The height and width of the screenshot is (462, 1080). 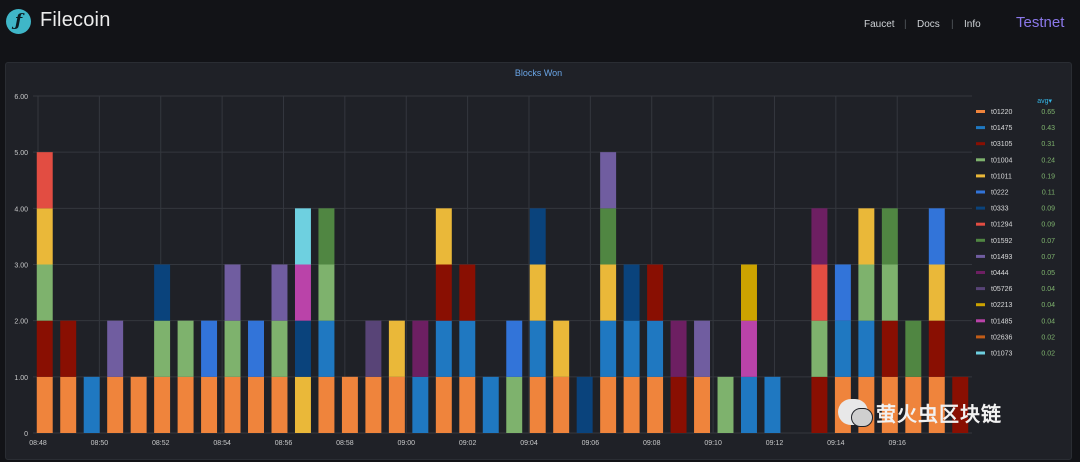 I want to click on y-tick-label: 5.00, so click(x=21, y=153).